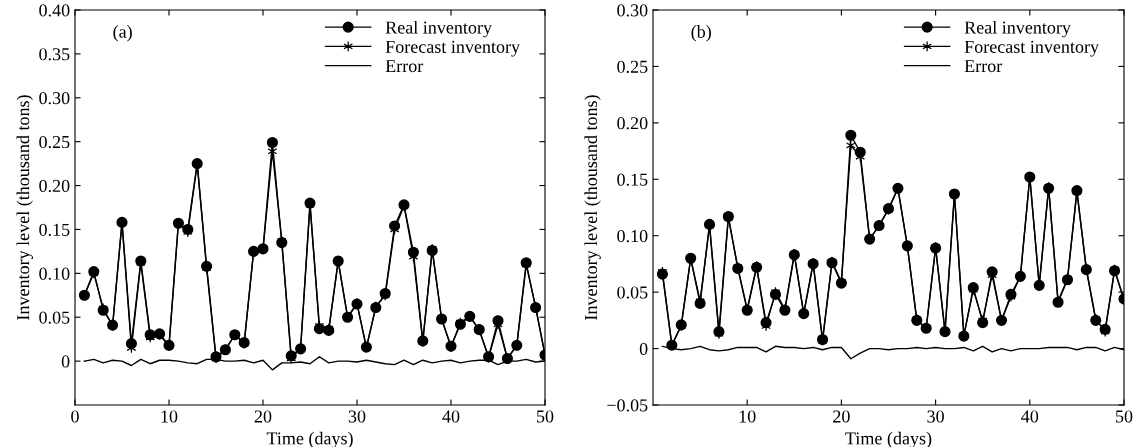  What do you see at coordinates (627, 405) in the screenshot?
I see `y-tick-label: −0.05` at bounding box center [627, 405].